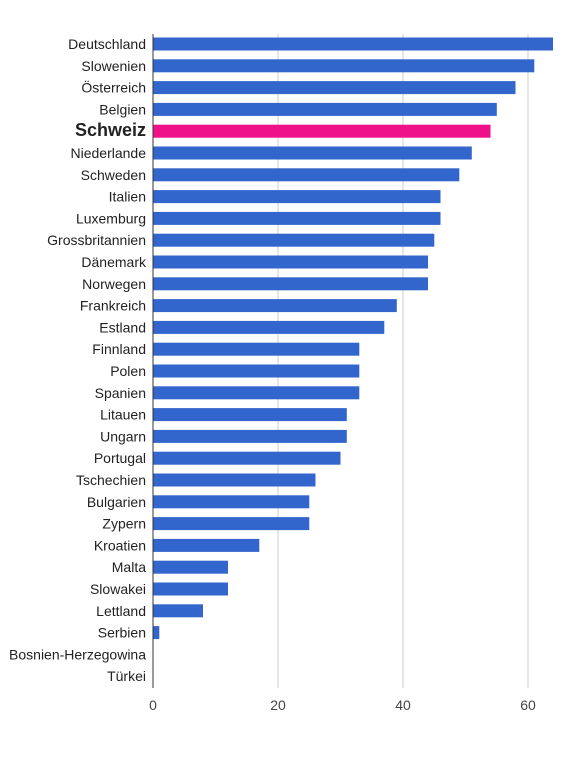 This screenshot has height=767, width=582. Describe the element at coordinates (123, 436) in the screenshot. I see `category-label: Ungarn` at that location.